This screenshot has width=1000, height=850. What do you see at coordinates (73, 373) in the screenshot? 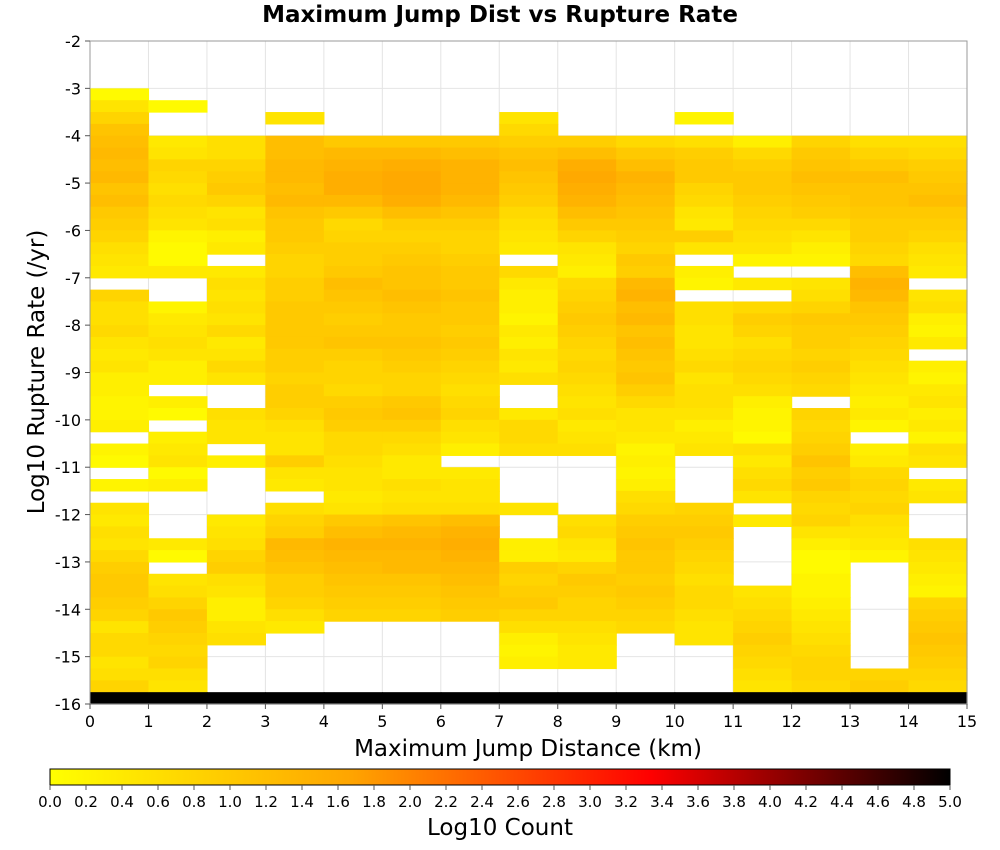
I see `y-tick-label: -9` at bounding box center [73, 373].